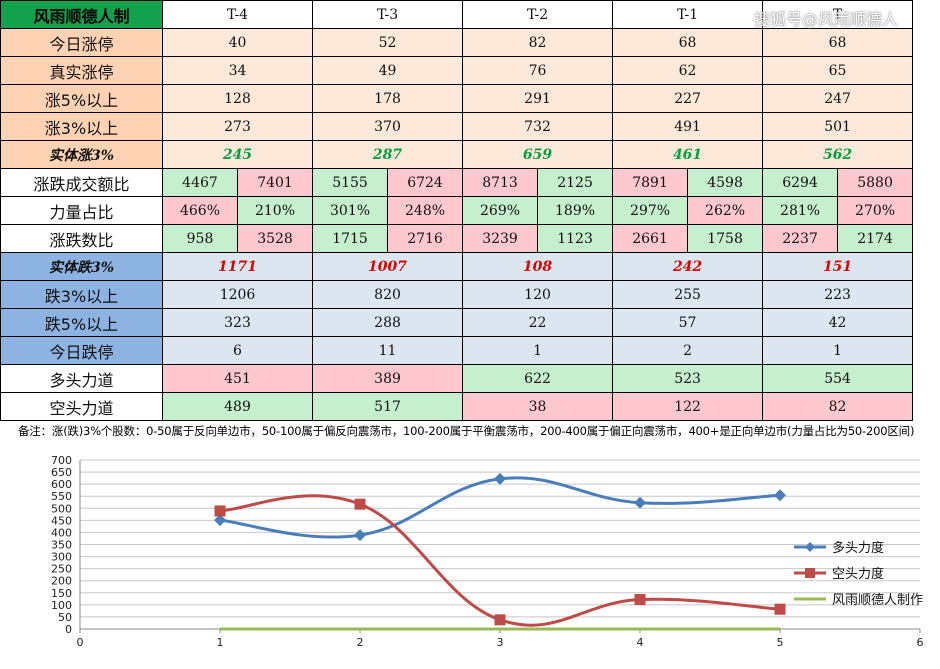 The height and width of the screenshot is (669, 940). Describe the element at coordinates (388, 42) in the screenshot. I see `table-cell: 52` at that location.